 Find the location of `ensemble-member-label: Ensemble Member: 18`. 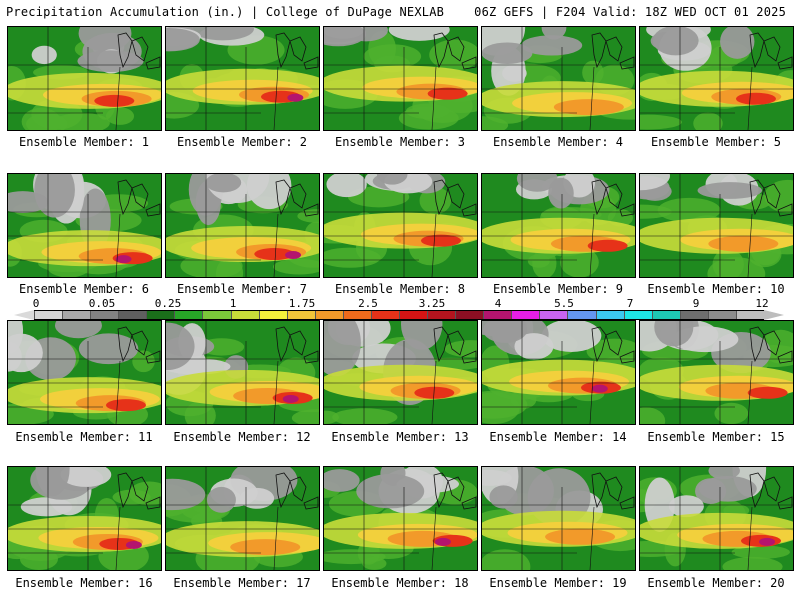

ensemble-member-label: Ensemble Member: 18 is located at coordinates (400, 583).